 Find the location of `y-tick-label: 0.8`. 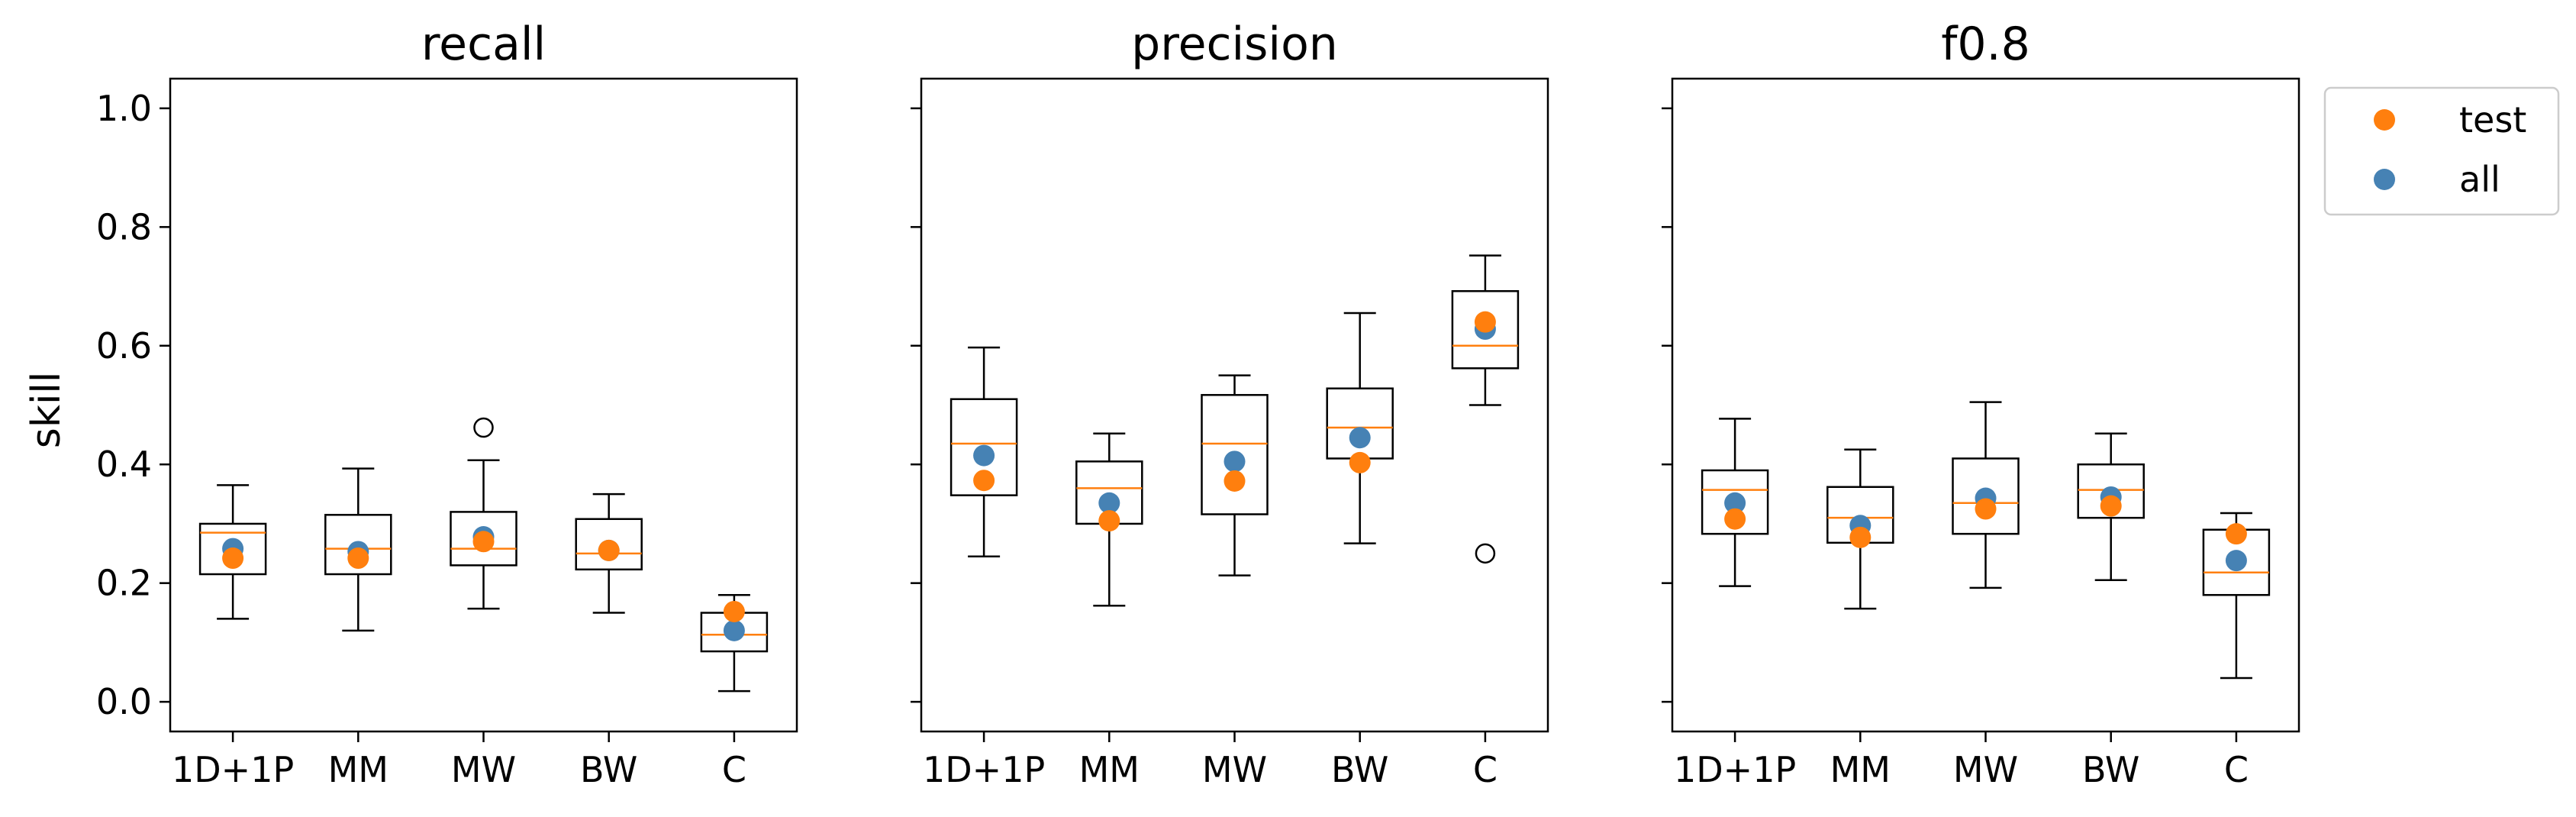

y-tick-label: 0.8 is located at coordinates (124, 226).